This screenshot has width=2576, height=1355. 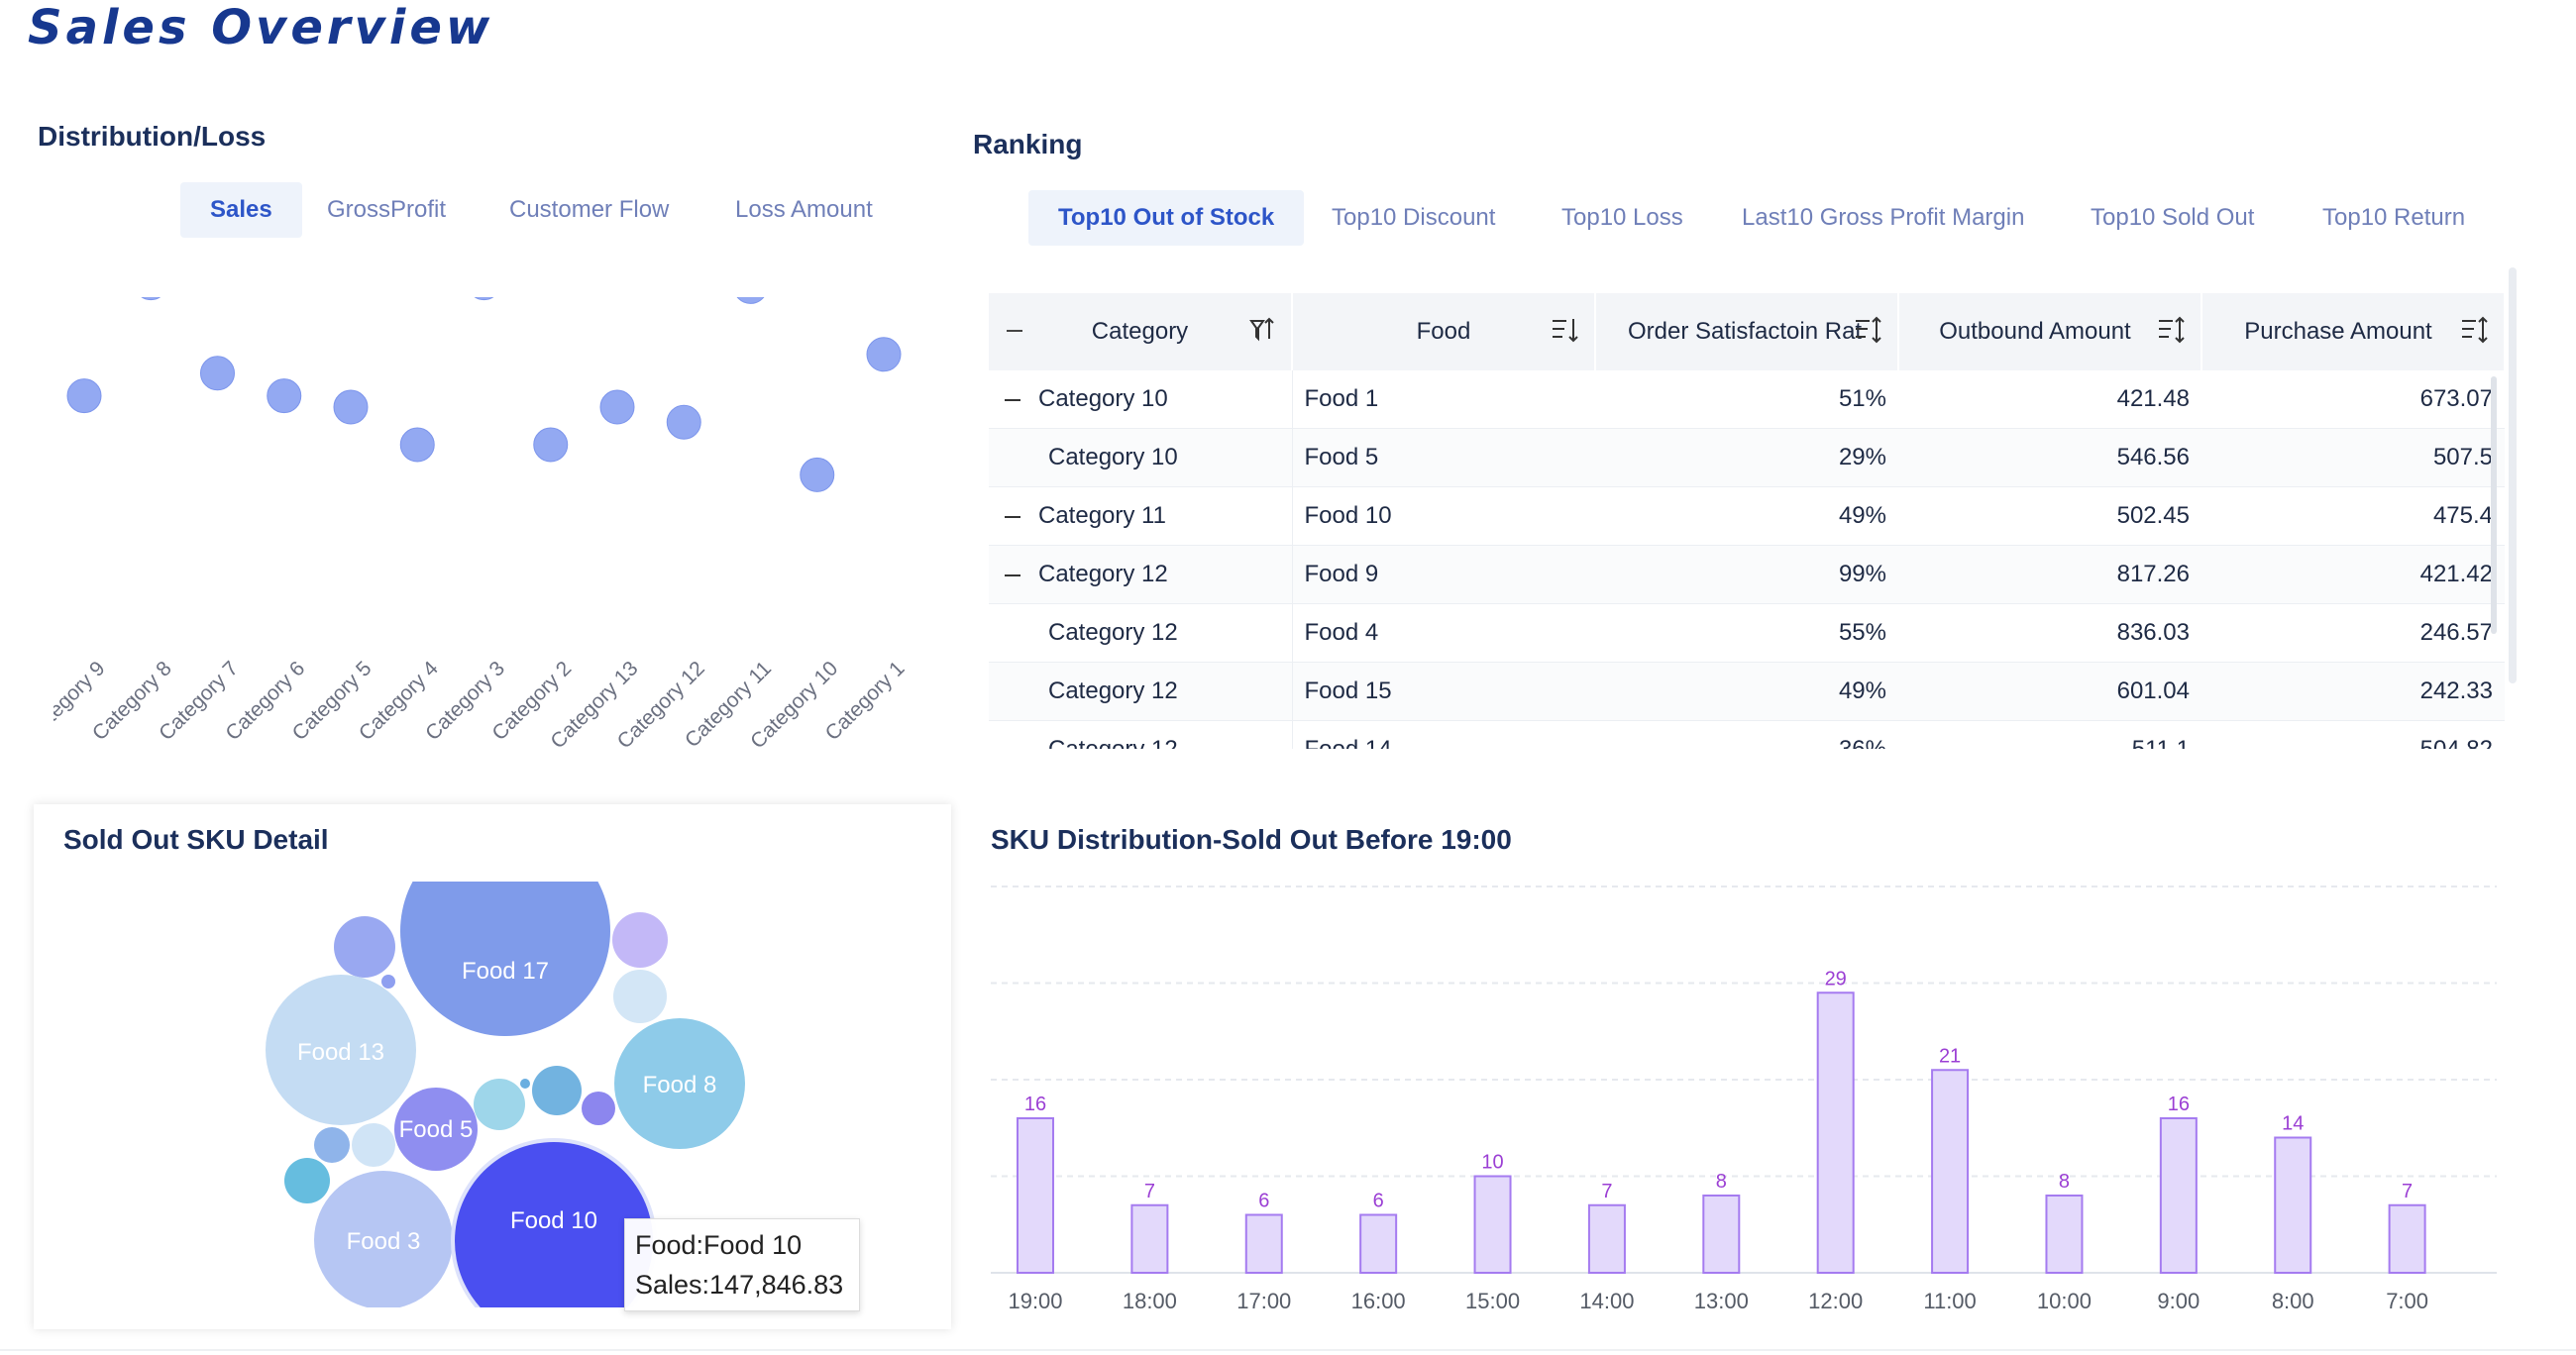 I want to click on column-header-order-satisfaction: Order Satisfactoin Rat, so click(x=1747, y=331).